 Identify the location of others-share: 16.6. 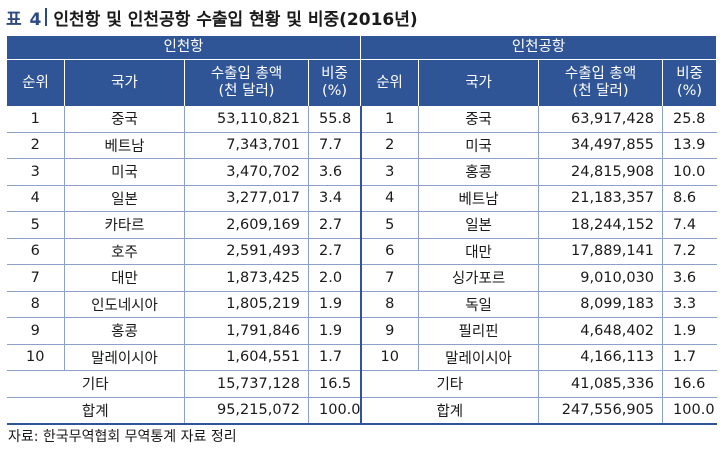
(689, 384).